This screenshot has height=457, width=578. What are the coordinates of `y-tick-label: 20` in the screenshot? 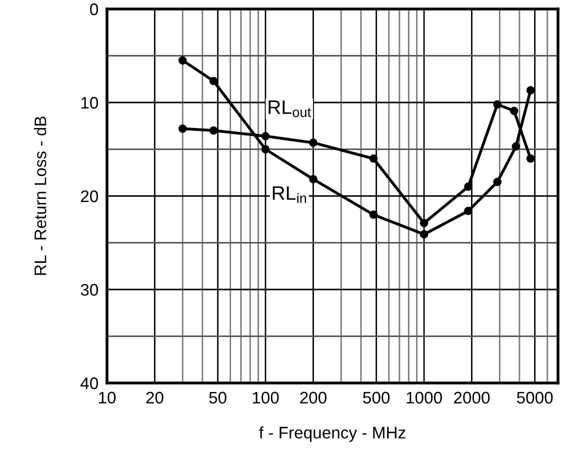 It's located at (89, 196).